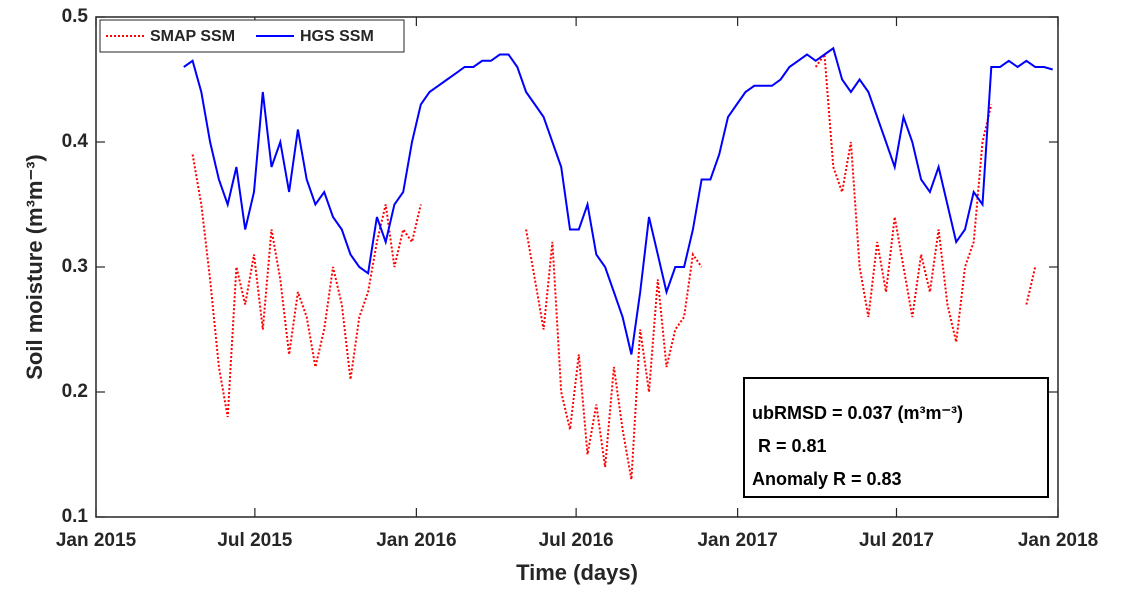 The image size is (1123, 593). I want to click on x-tick-label: Jan 2017, so click(737, 540).